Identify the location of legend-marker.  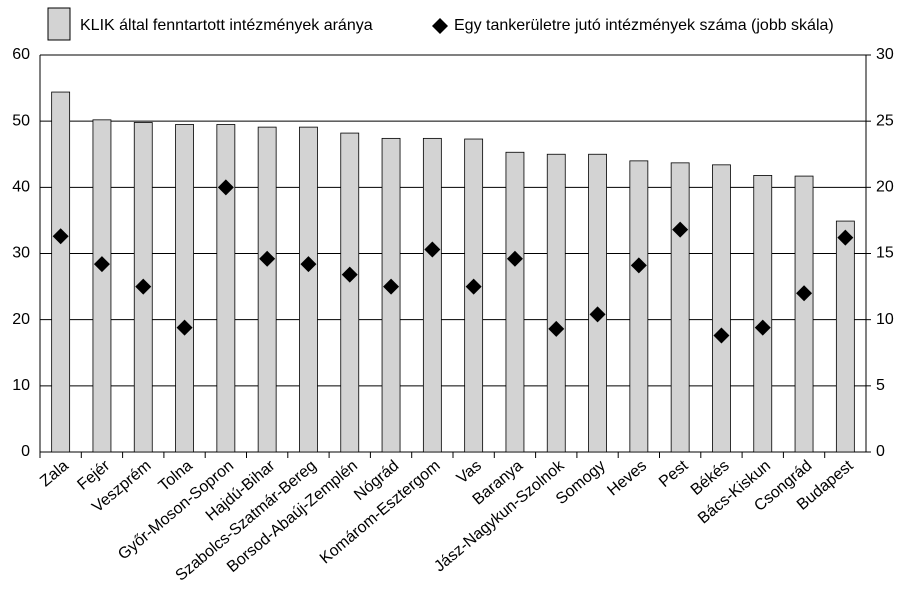
(440, 26).